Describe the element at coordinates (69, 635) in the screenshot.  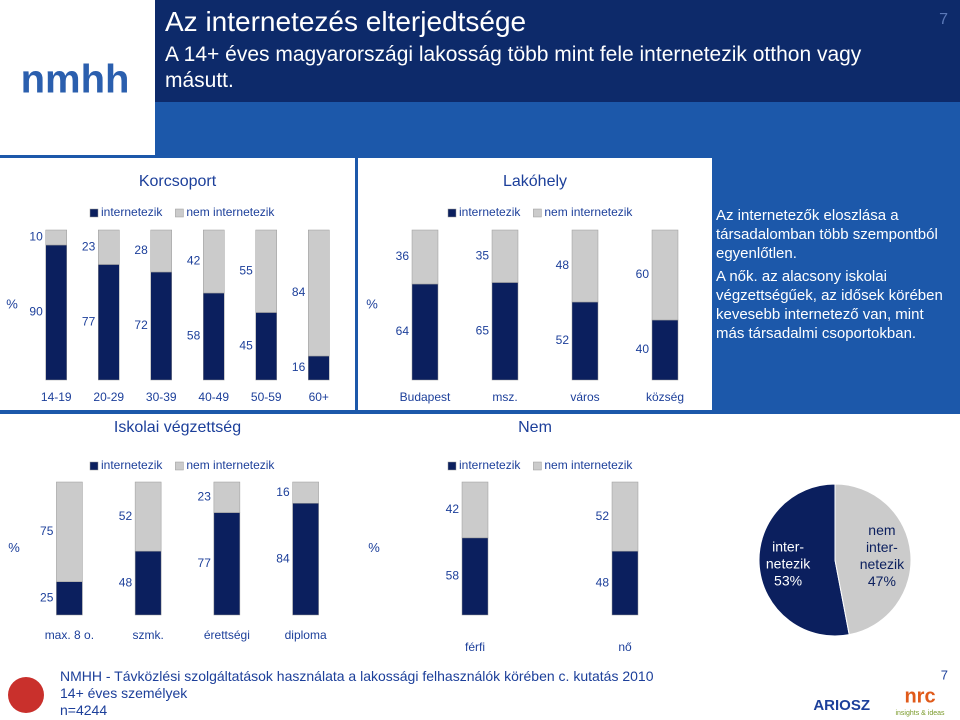
I see `x-tick-label: max. 8 o.` at that location.